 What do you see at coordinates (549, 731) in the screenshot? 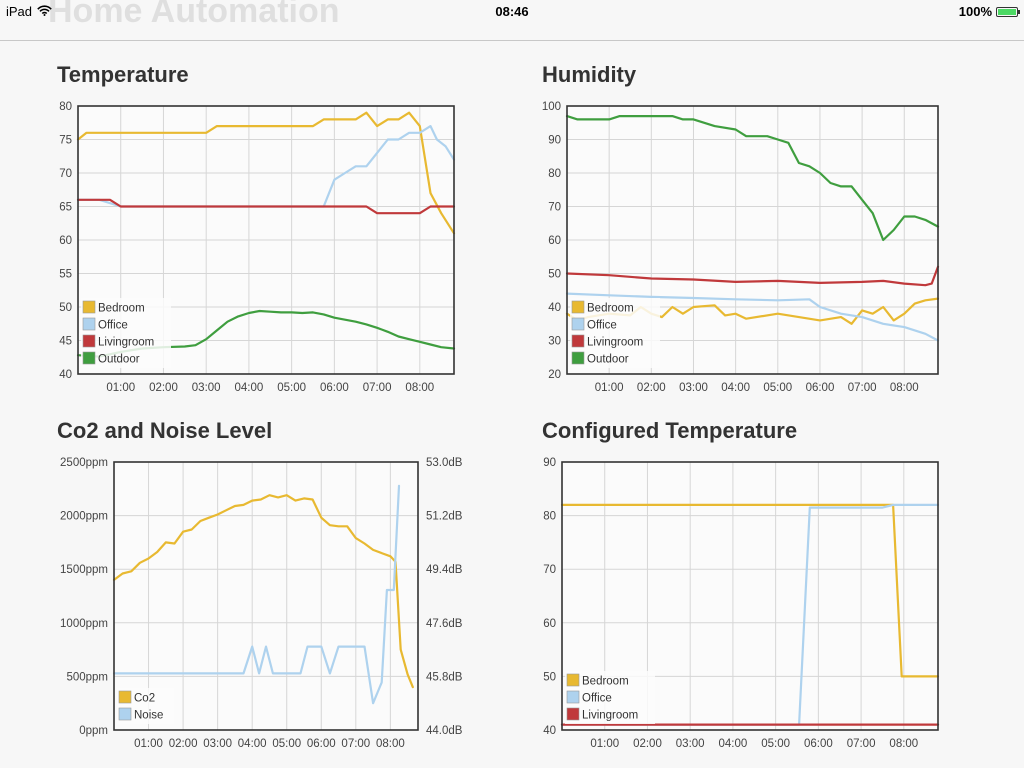
I see `configured-temperature-y-tick-label: 40` at bounding box center [549, 731].